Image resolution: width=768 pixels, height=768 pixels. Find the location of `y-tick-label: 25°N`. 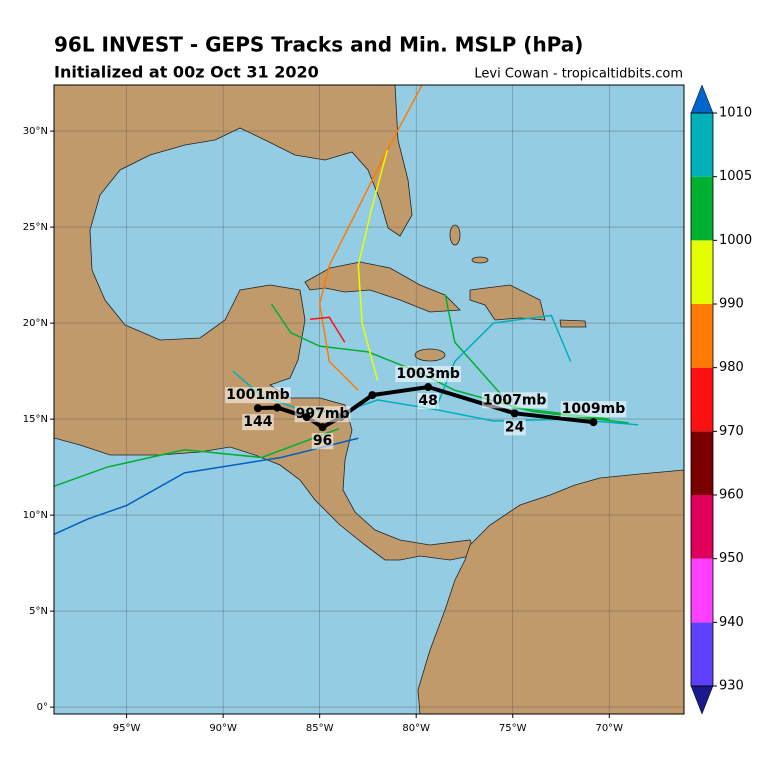

y-tick-label: 25°N is located at coordinates (35, 227).